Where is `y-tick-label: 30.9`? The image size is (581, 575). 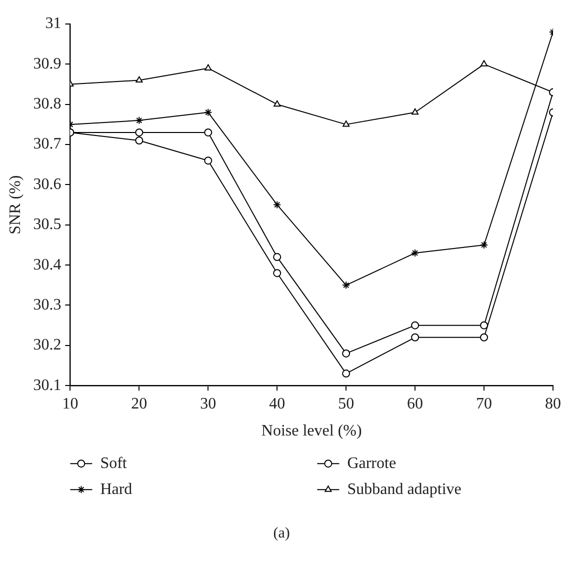
y-tick-label: 30.9 is located at coordinates (47, 63).